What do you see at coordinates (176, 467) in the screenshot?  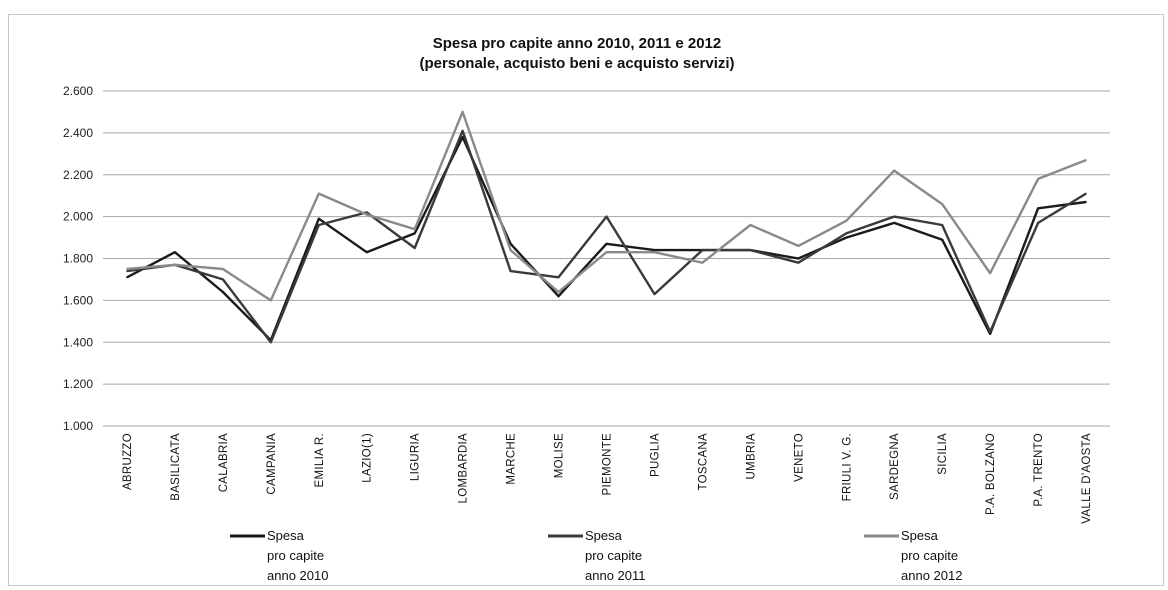 I see `x-tick-label: BASILICATA` at bounding box center [176, 467].